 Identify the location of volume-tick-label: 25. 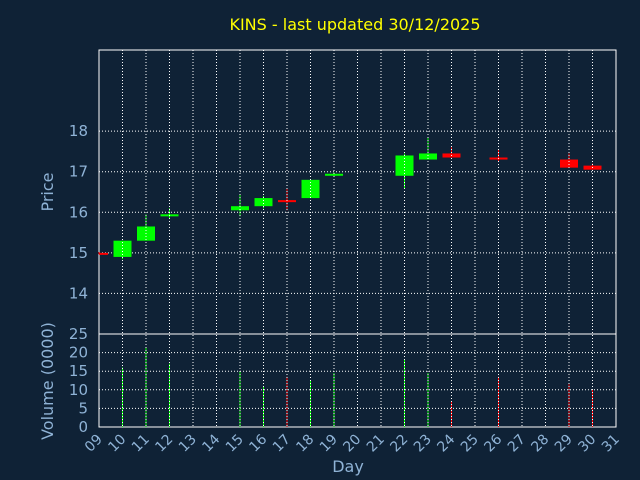
(78, 334).